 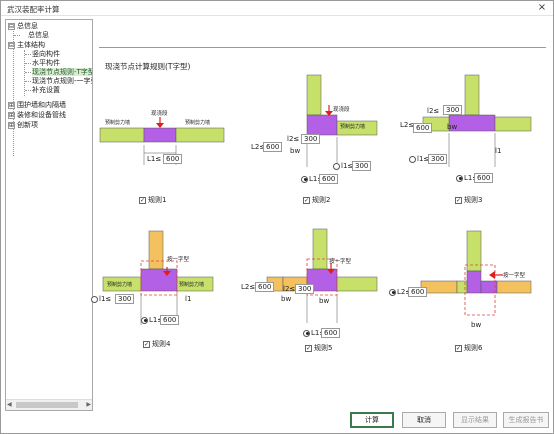 I want to click on tree-node-general: ⊟ 总信息, so click(x=23, y=26).